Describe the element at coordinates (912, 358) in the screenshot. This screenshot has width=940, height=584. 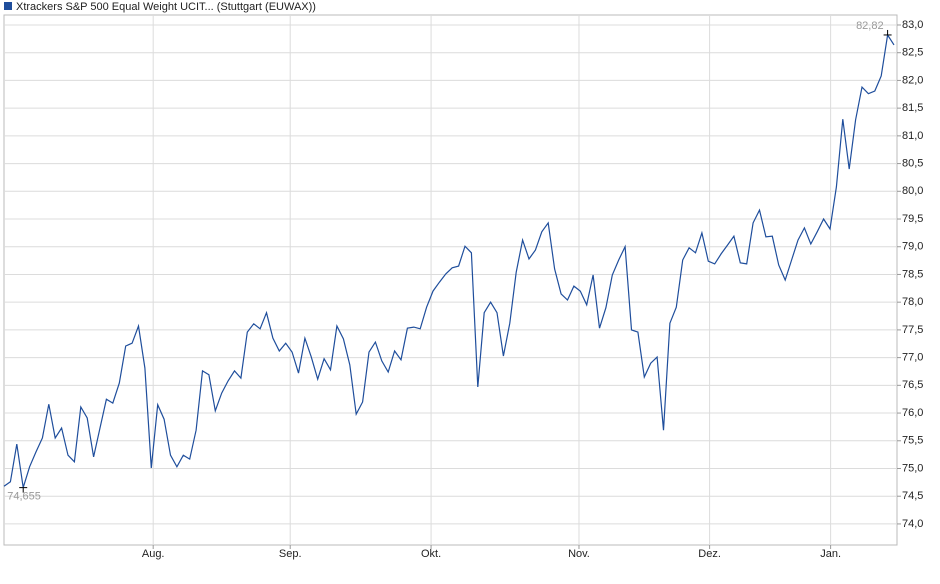
I see `y-tick-label: 77,0` at that location.